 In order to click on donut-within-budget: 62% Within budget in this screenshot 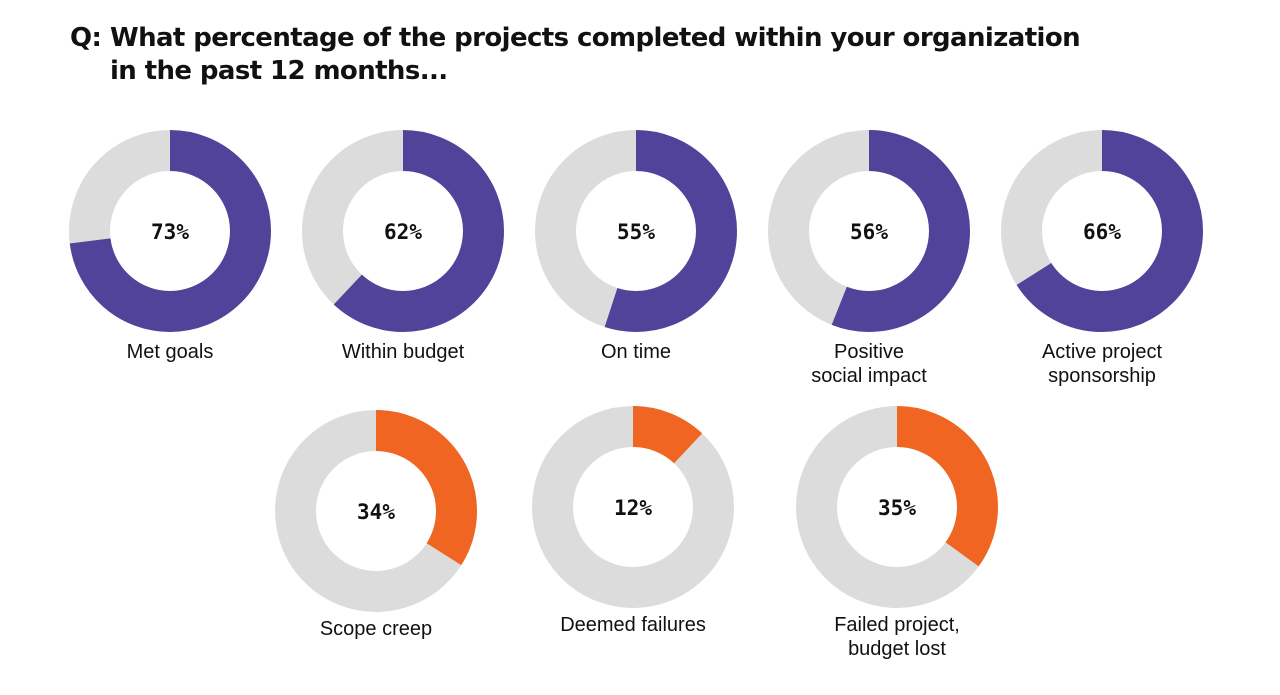, I will do `click(403, 265)`.